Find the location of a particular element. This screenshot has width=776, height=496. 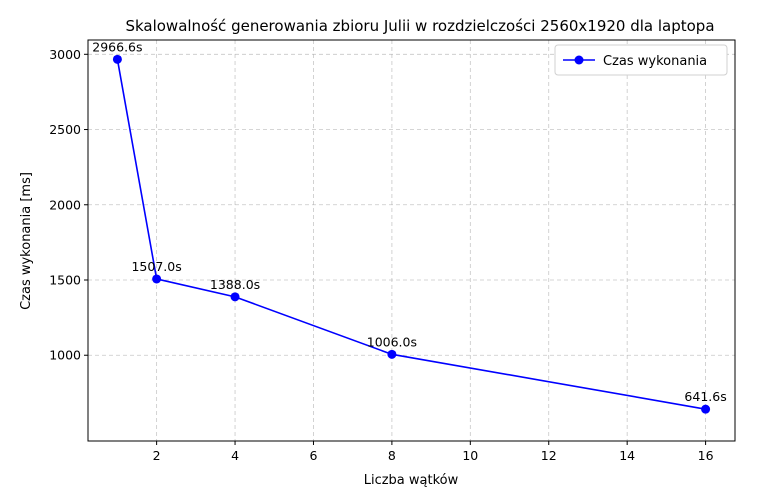

y-axis-label: Czas wykonania [ms] is located at coordinates (26, 241).